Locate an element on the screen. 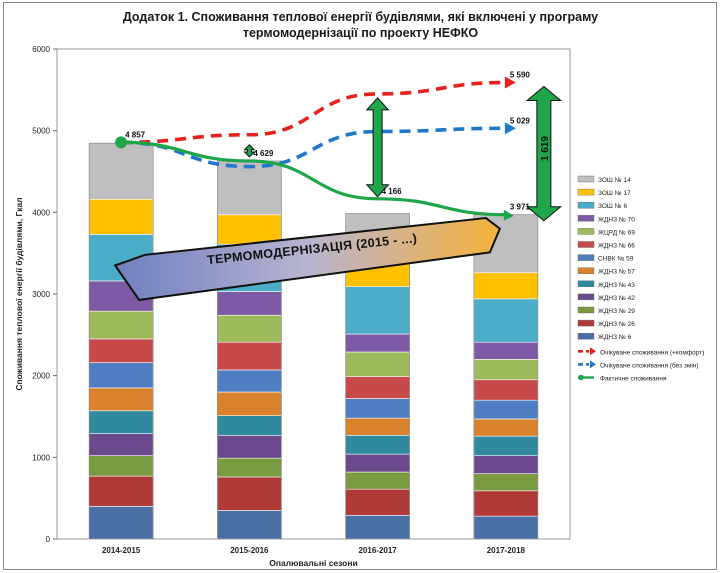  total-label: 4 629 is located at coordinates (263, 153).